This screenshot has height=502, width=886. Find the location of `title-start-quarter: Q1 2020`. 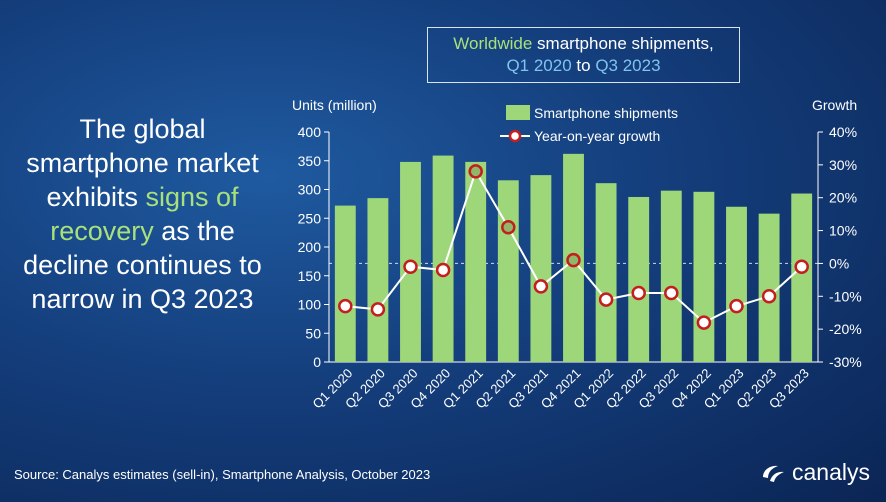

title-start-quarter: Q1 2020 is located at coordinates (539, 65).